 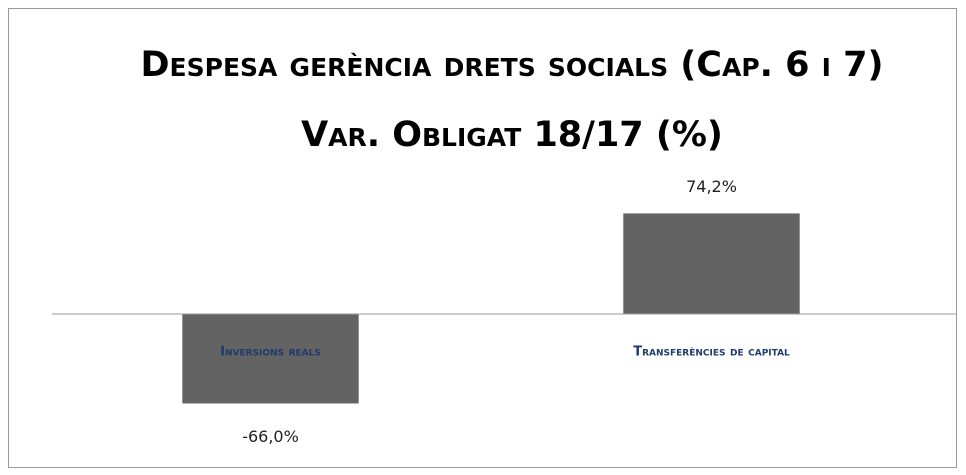 I want to click on x-tick-label: Inversions reals, so click(x=270, y=352).